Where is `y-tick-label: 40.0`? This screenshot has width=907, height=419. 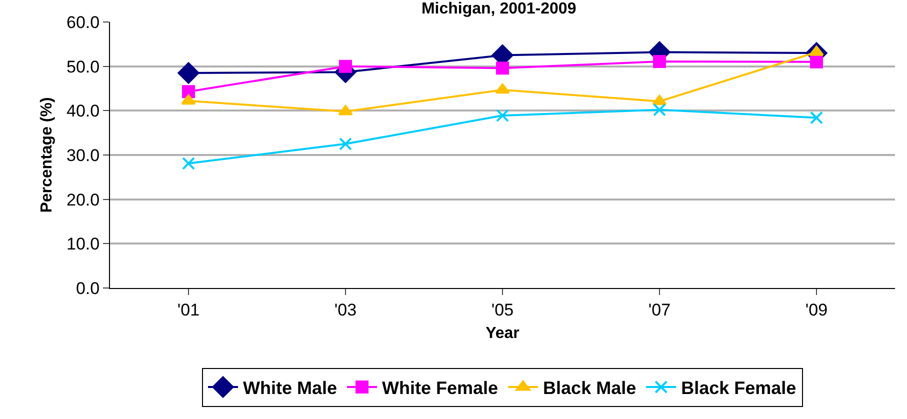 y-tick-label: 40.0 is located at coordinates (83, 111).